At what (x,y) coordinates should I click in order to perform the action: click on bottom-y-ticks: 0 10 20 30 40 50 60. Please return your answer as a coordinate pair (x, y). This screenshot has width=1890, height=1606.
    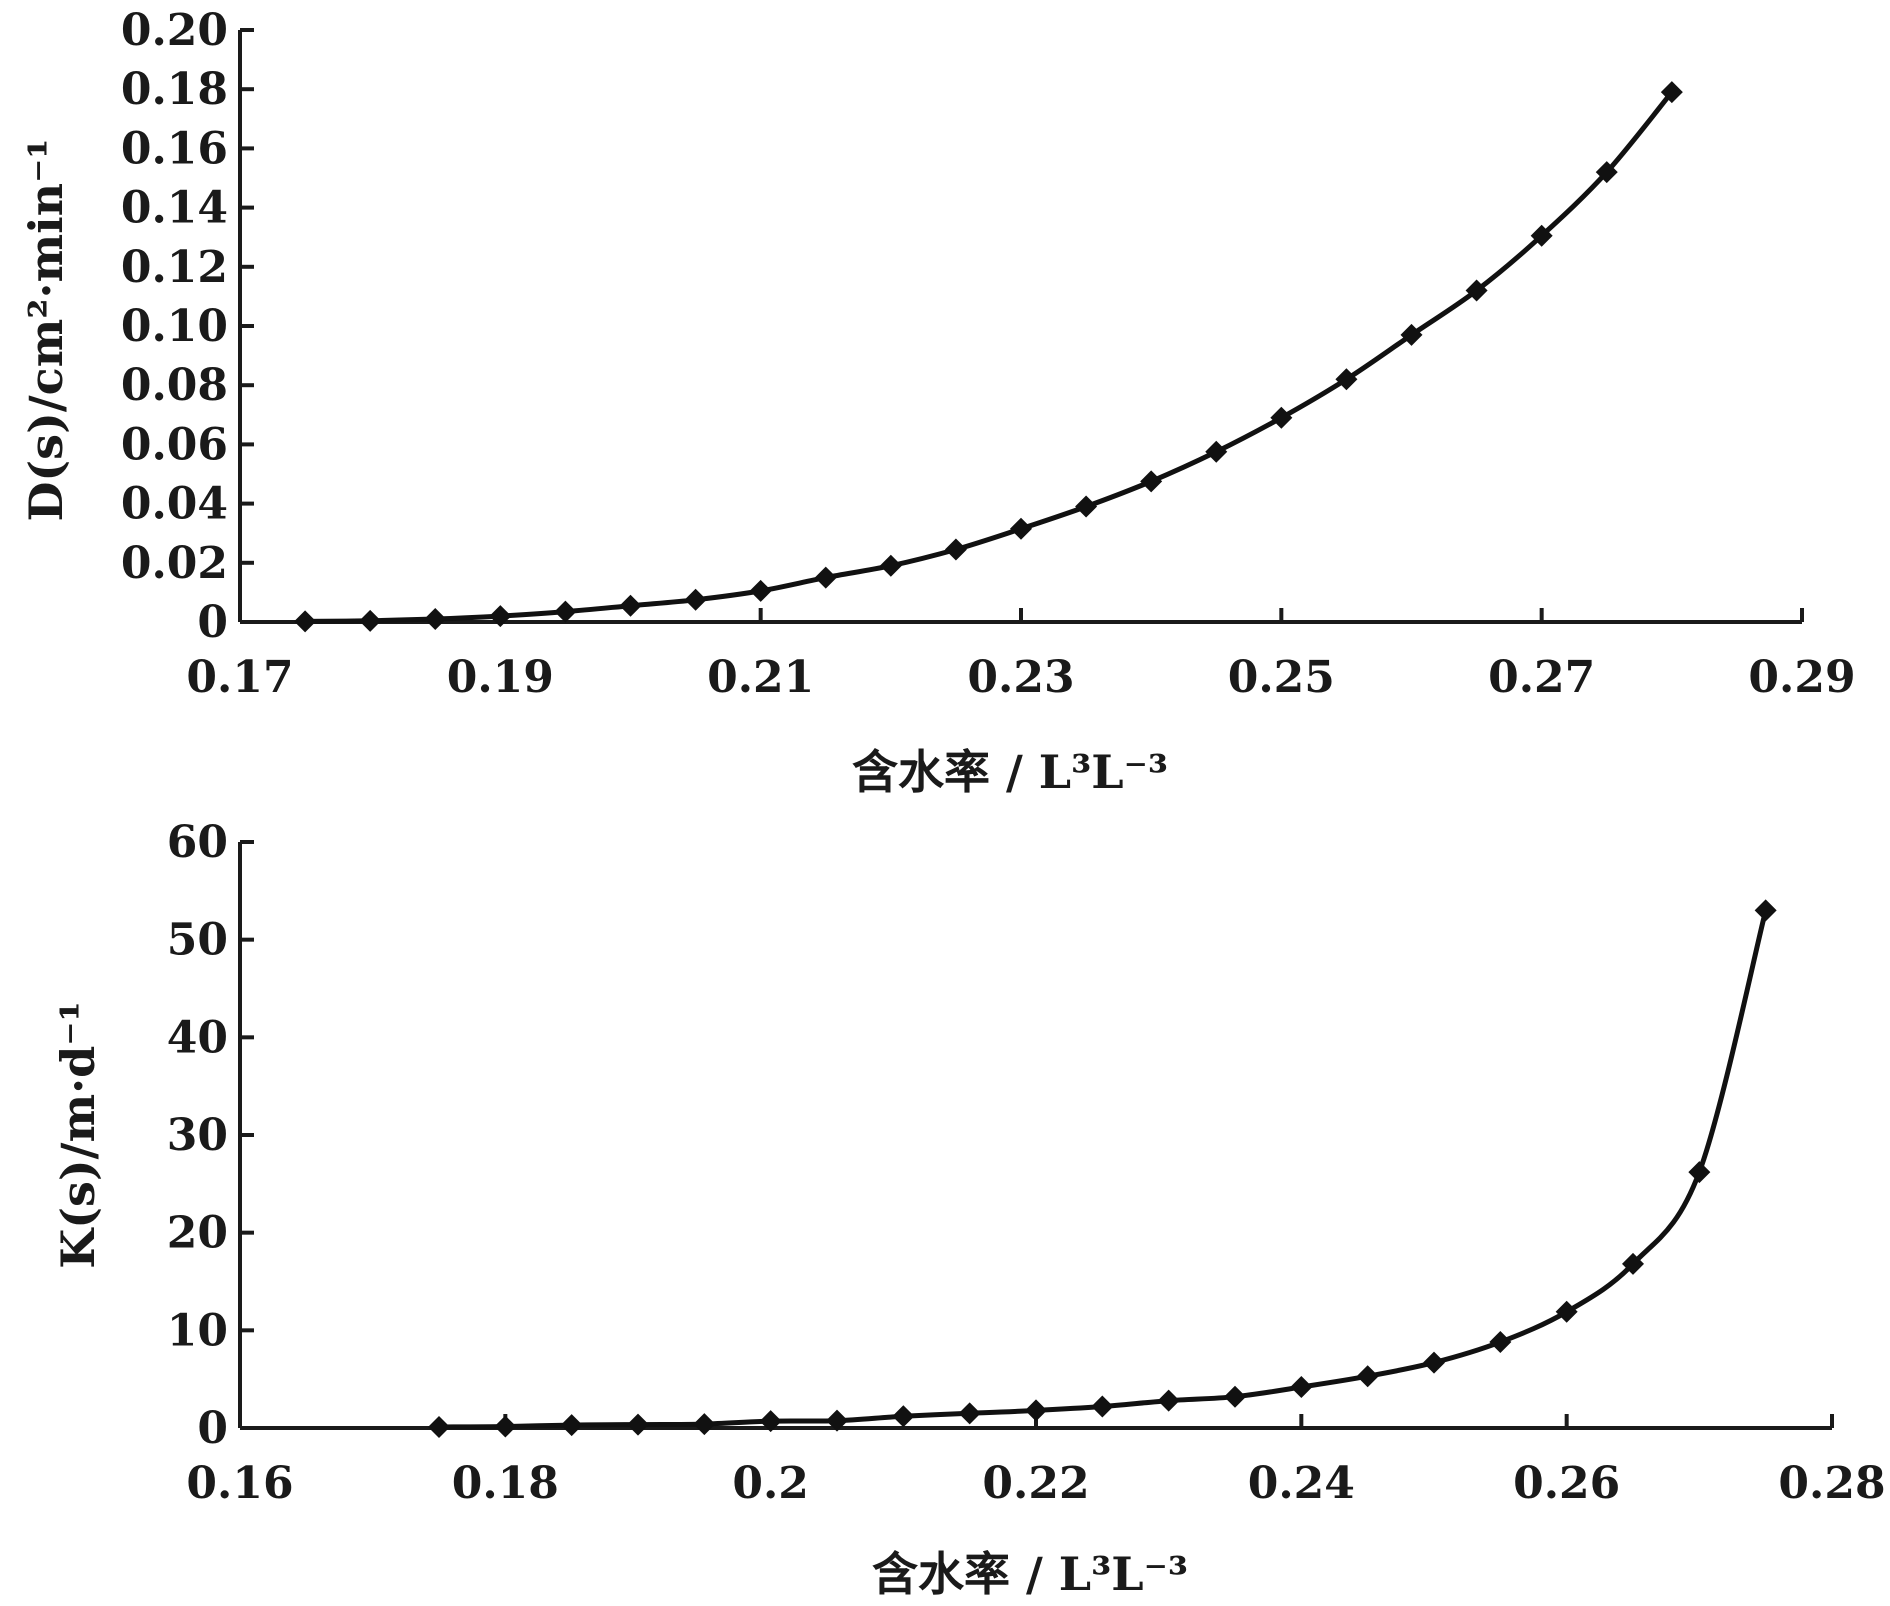
    Looking at the image, I should click on (210, 1135).